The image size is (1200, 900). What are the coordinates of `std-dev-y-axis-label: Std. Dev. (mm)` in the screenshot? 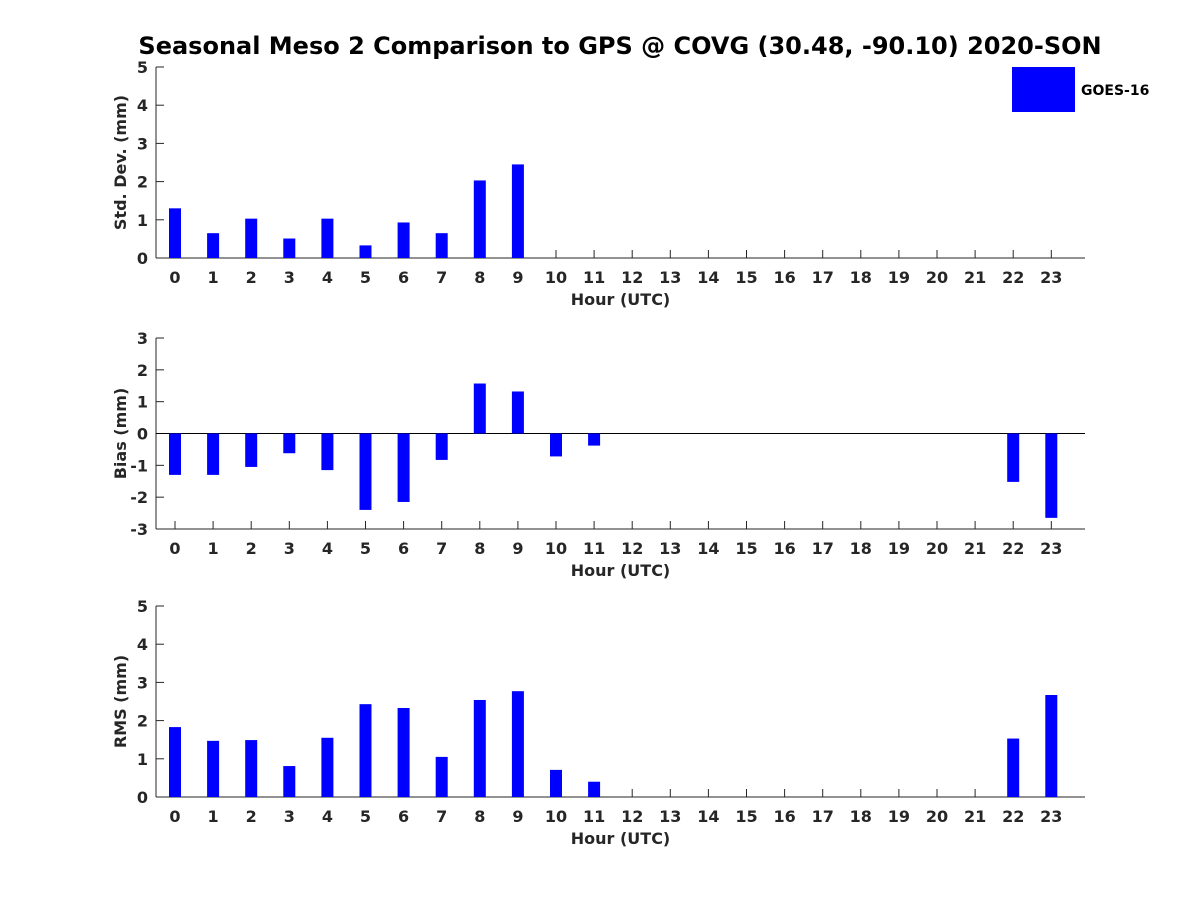 It's located at (120, 162).